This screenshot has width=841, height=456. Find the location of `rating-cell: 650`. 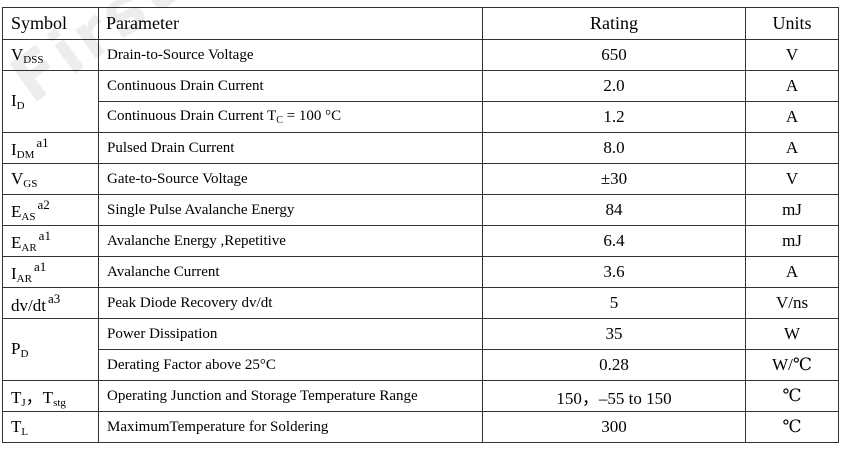

rating-cell: 650 is located at coordinates (614, 55).